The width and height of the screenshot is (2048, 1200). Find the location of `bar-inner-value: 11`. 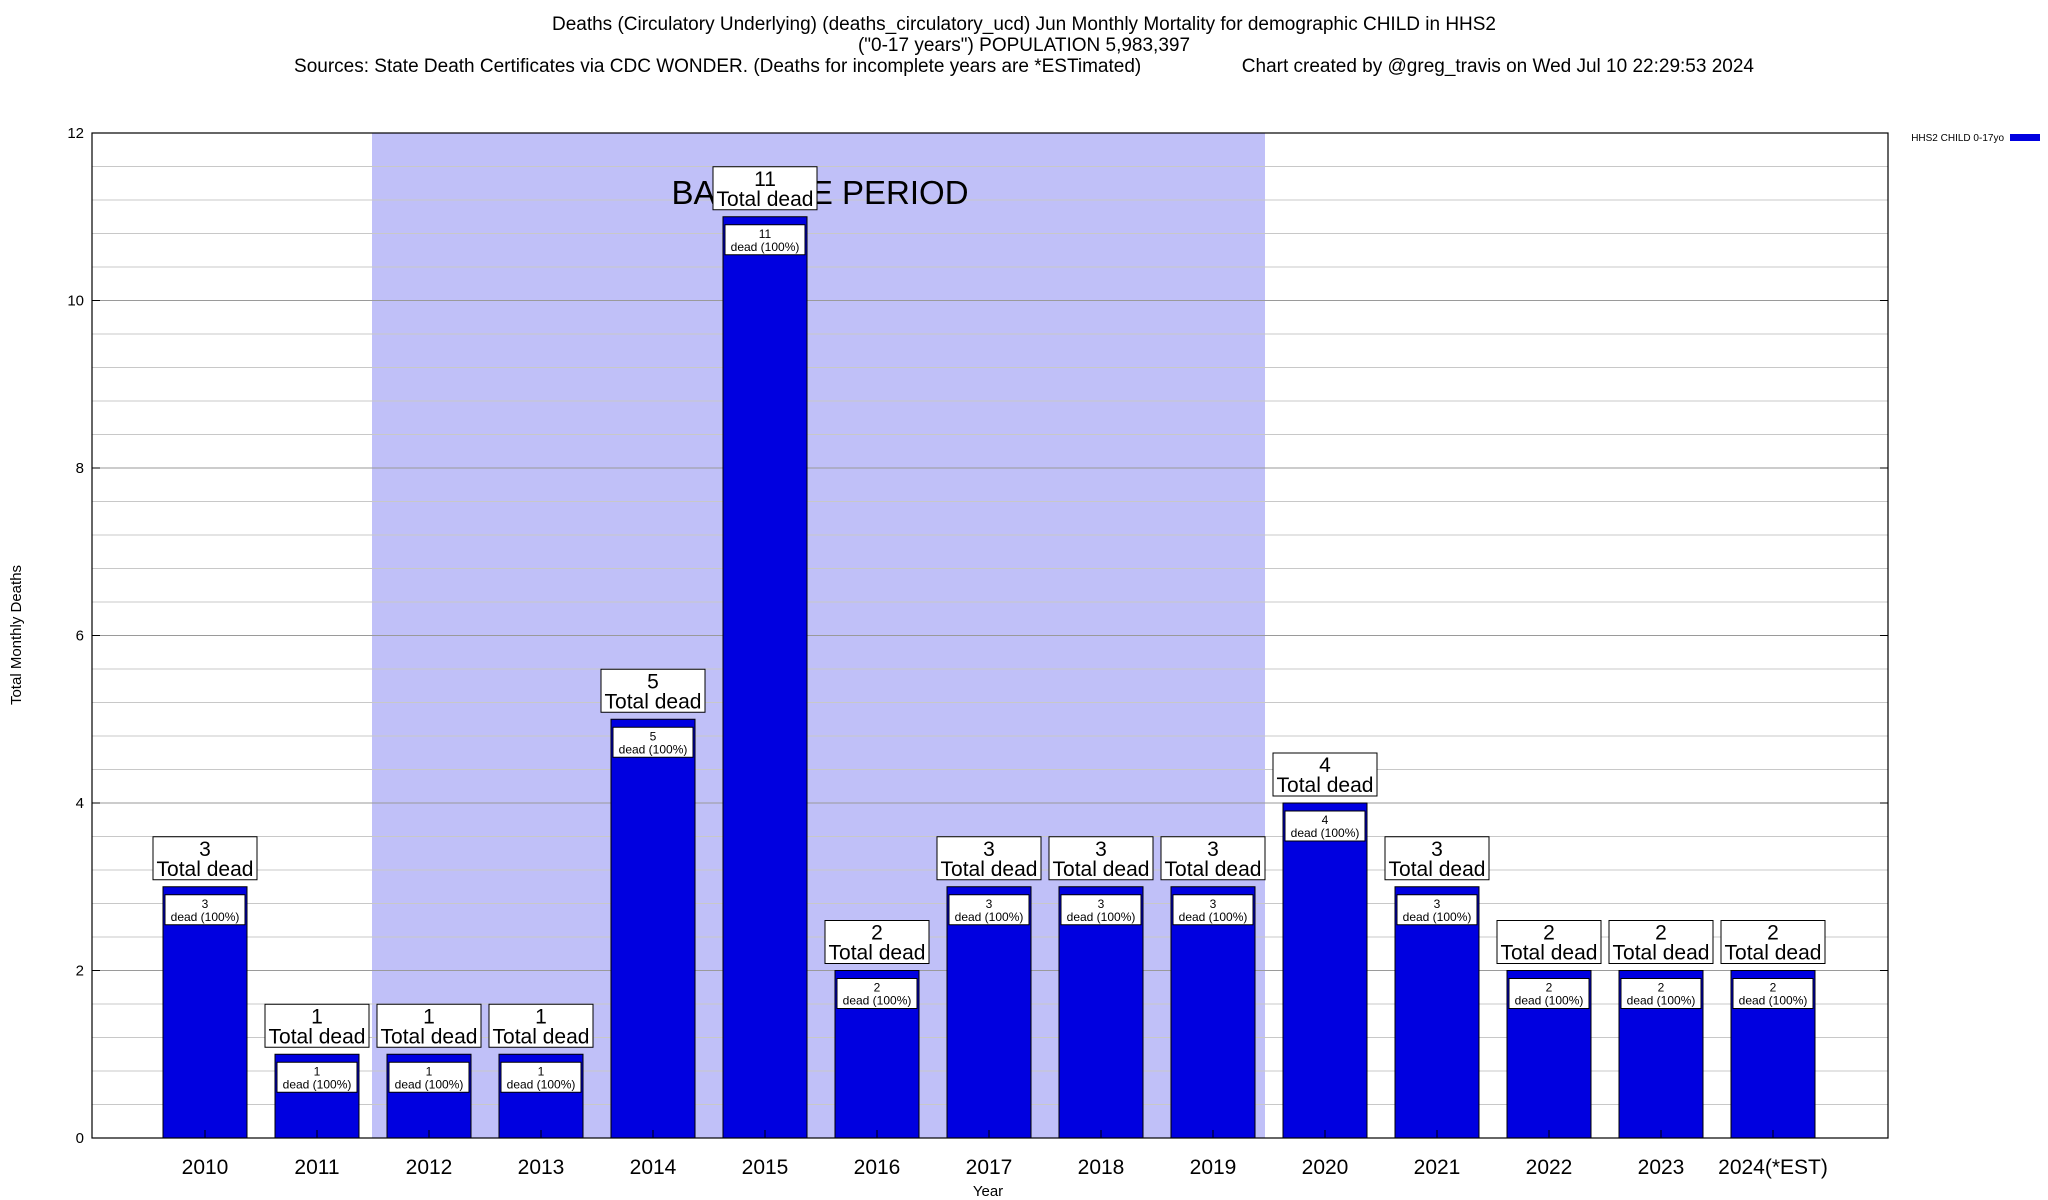

bar-inner-value: 11 is located at coordinates (765, 234).